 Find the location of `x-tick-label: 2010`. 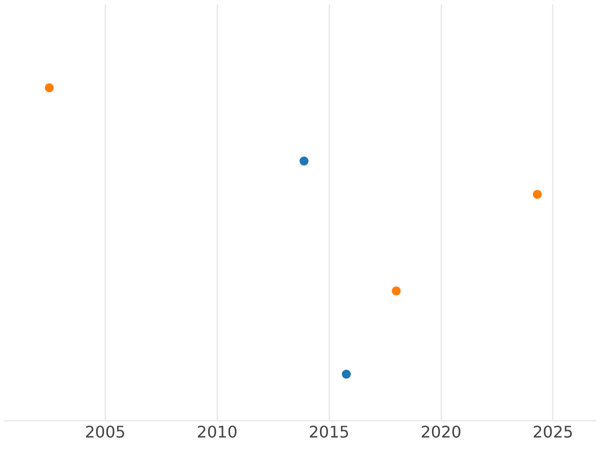

x-tick-label: 2010 is located at coordinates (217, 432).